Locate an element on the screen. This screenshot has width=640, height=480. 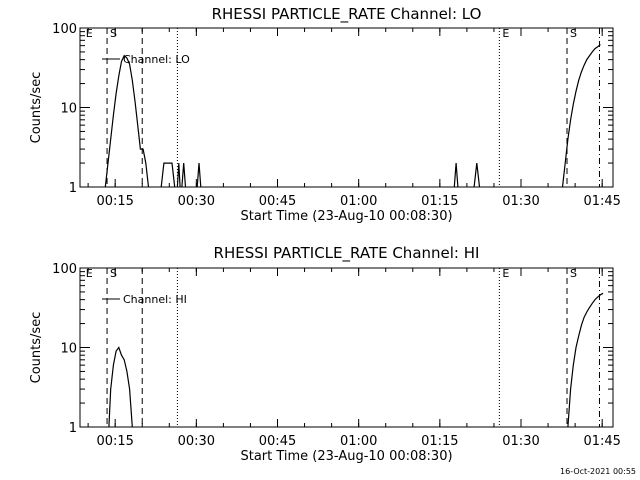
legend-label: Channel: HI is located at coordinates (155, 299).